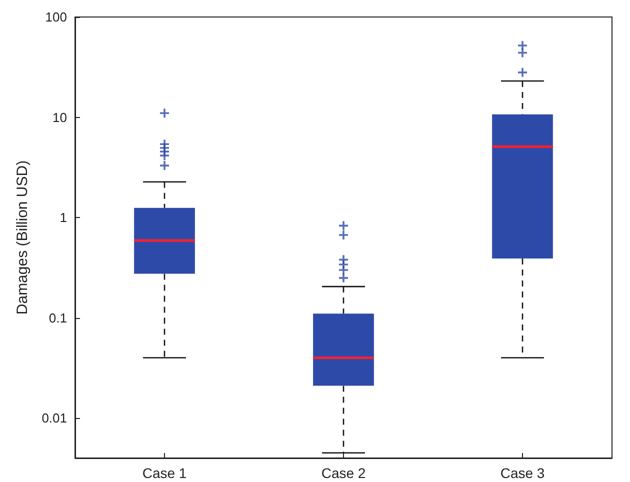 The width and height of the screenshot is (630, 482). Describe the element at coordinates (56, 17) in the screenshot. I see `y-tick-label: 100` at that location.